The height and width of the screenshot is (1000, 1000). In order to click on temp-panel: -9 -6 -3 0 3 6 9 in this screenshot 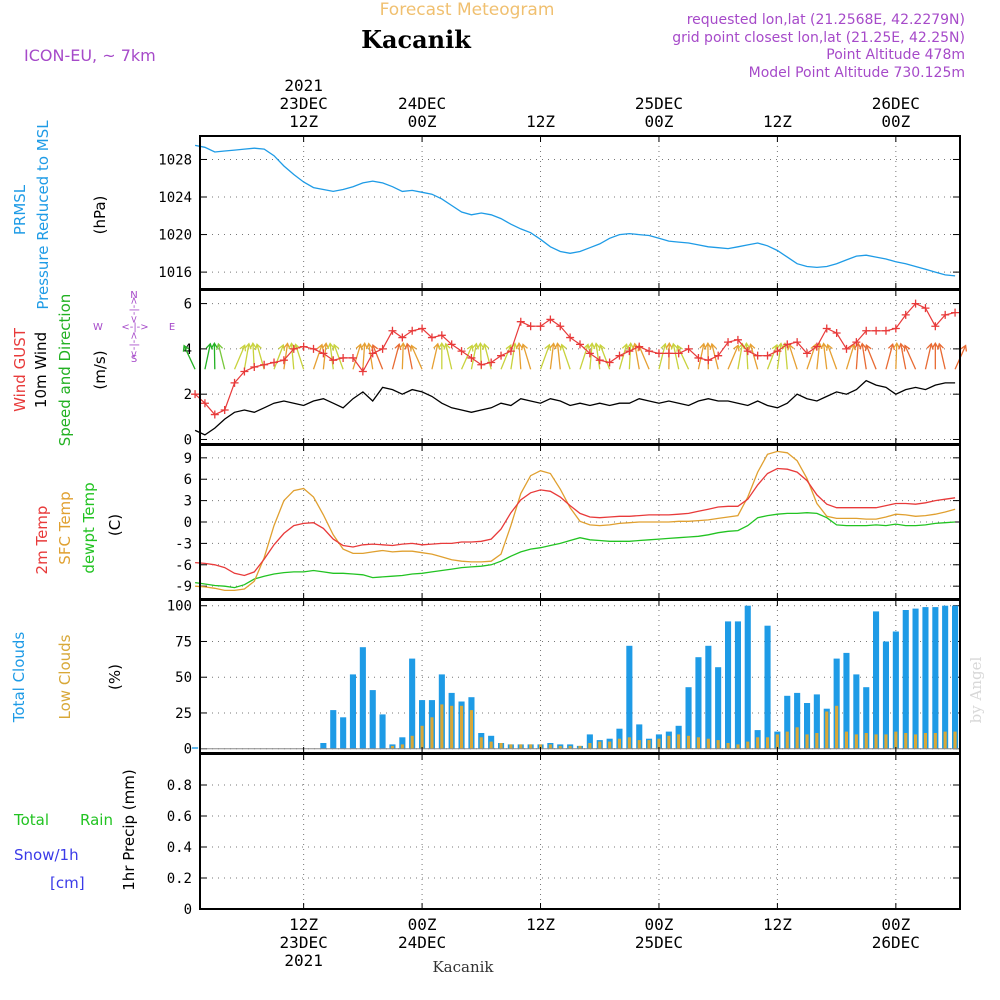, I will do `click(567, 522)`.